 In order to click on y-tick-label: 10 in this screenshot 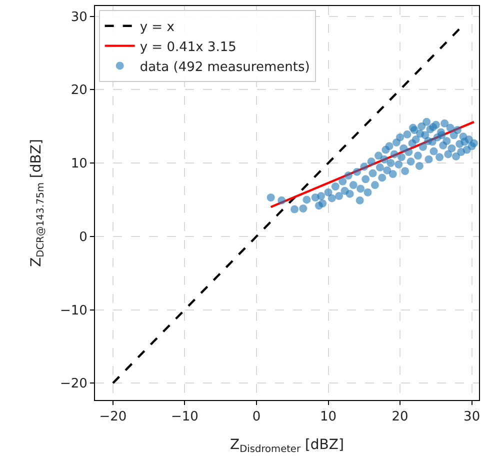, I will do `click(79, 164)`.